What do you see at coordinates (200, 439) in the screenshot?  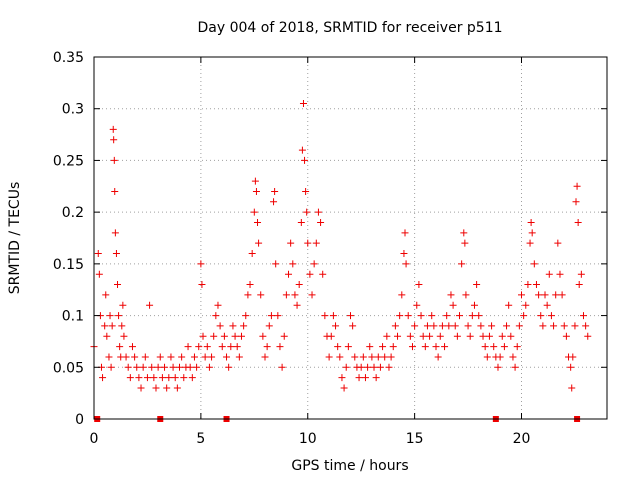 I see `x-tick-label: 5` at bounding box center [200, 439].